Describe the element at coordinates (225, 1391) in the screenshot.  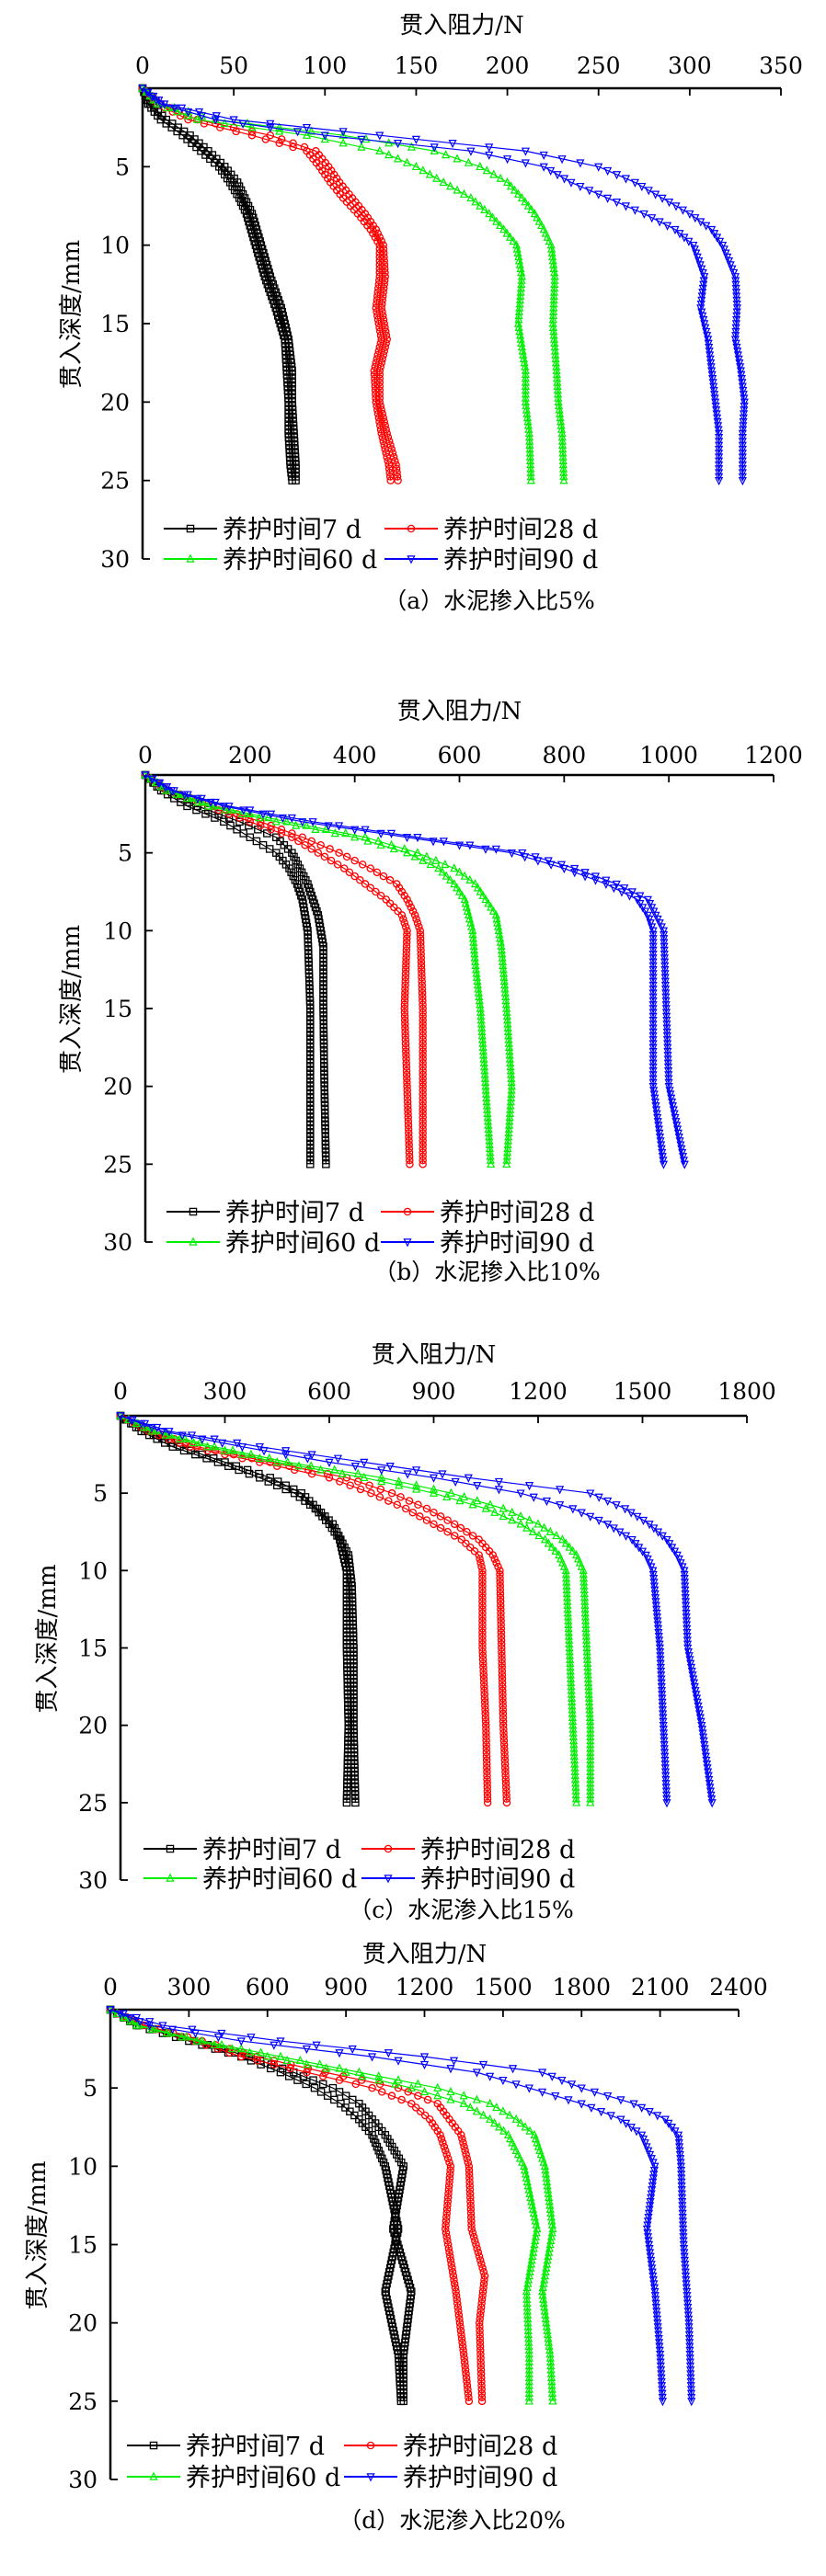
I see `x-tick-label: 300` at that location.